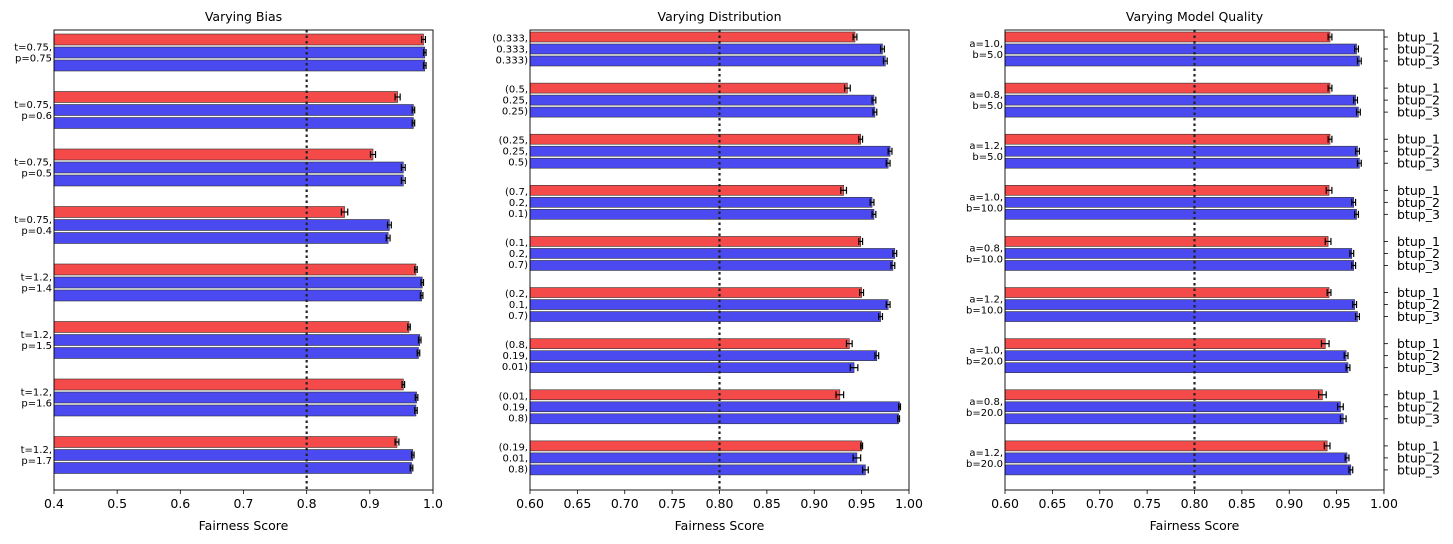 This screenshot has height=544, width=1453. What do you see at coordinates (518, 469) in the screenshot?
I see `group-label: 0.8)` at bounding box center [518, 469].